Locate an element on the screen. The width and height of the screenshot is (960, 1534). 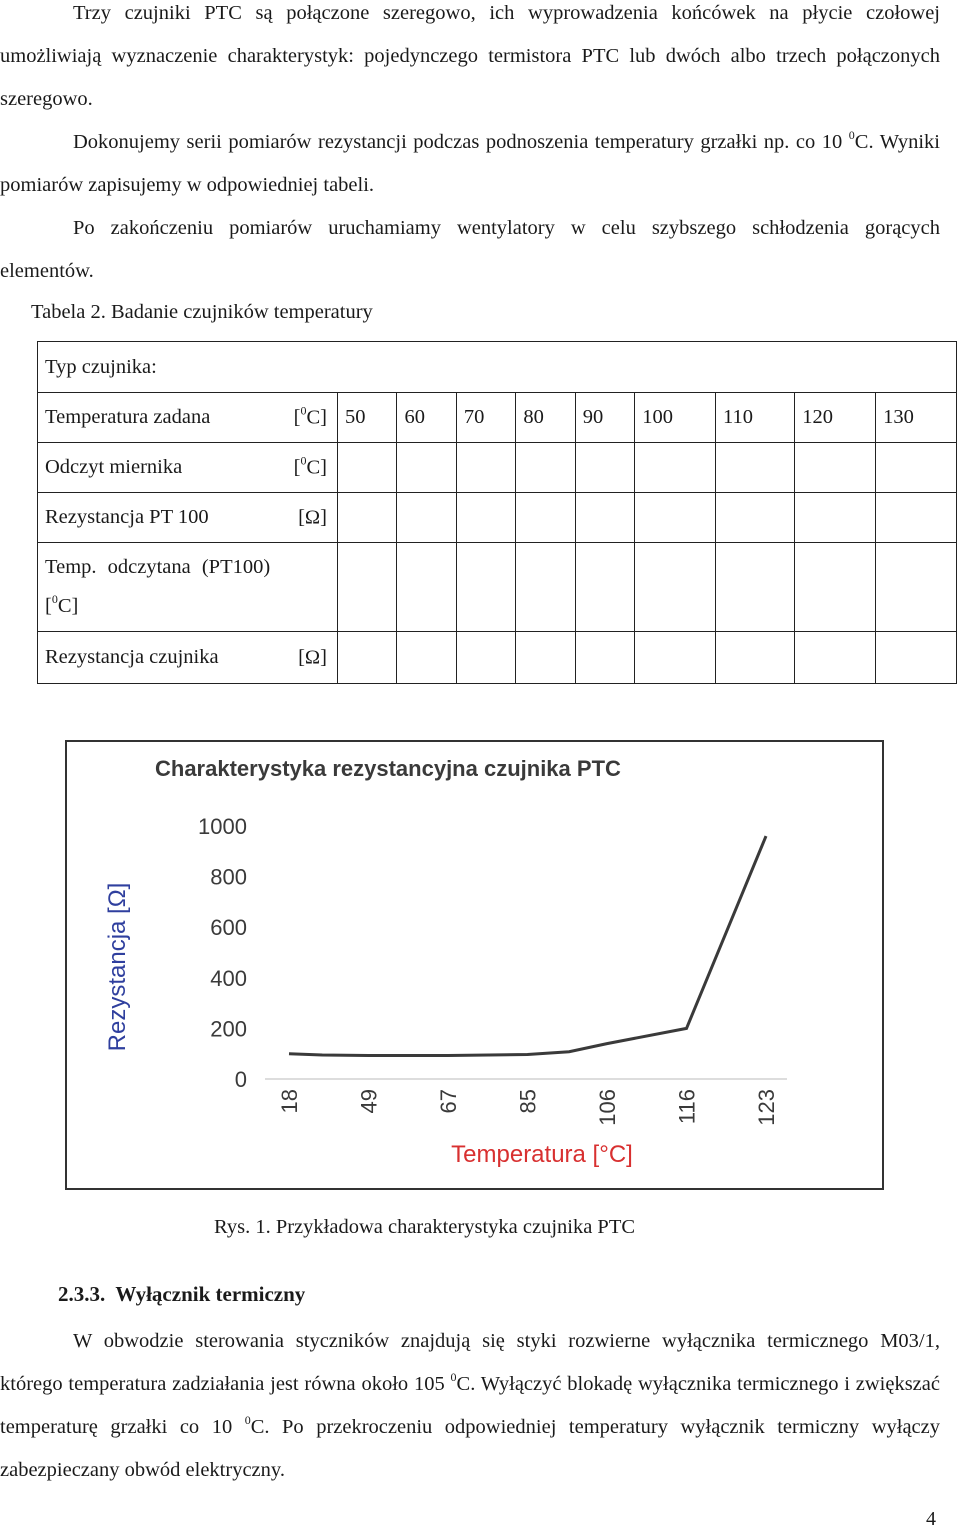
sensor-type-cell: Typ czujnika: is located at coordinates (497, 367).